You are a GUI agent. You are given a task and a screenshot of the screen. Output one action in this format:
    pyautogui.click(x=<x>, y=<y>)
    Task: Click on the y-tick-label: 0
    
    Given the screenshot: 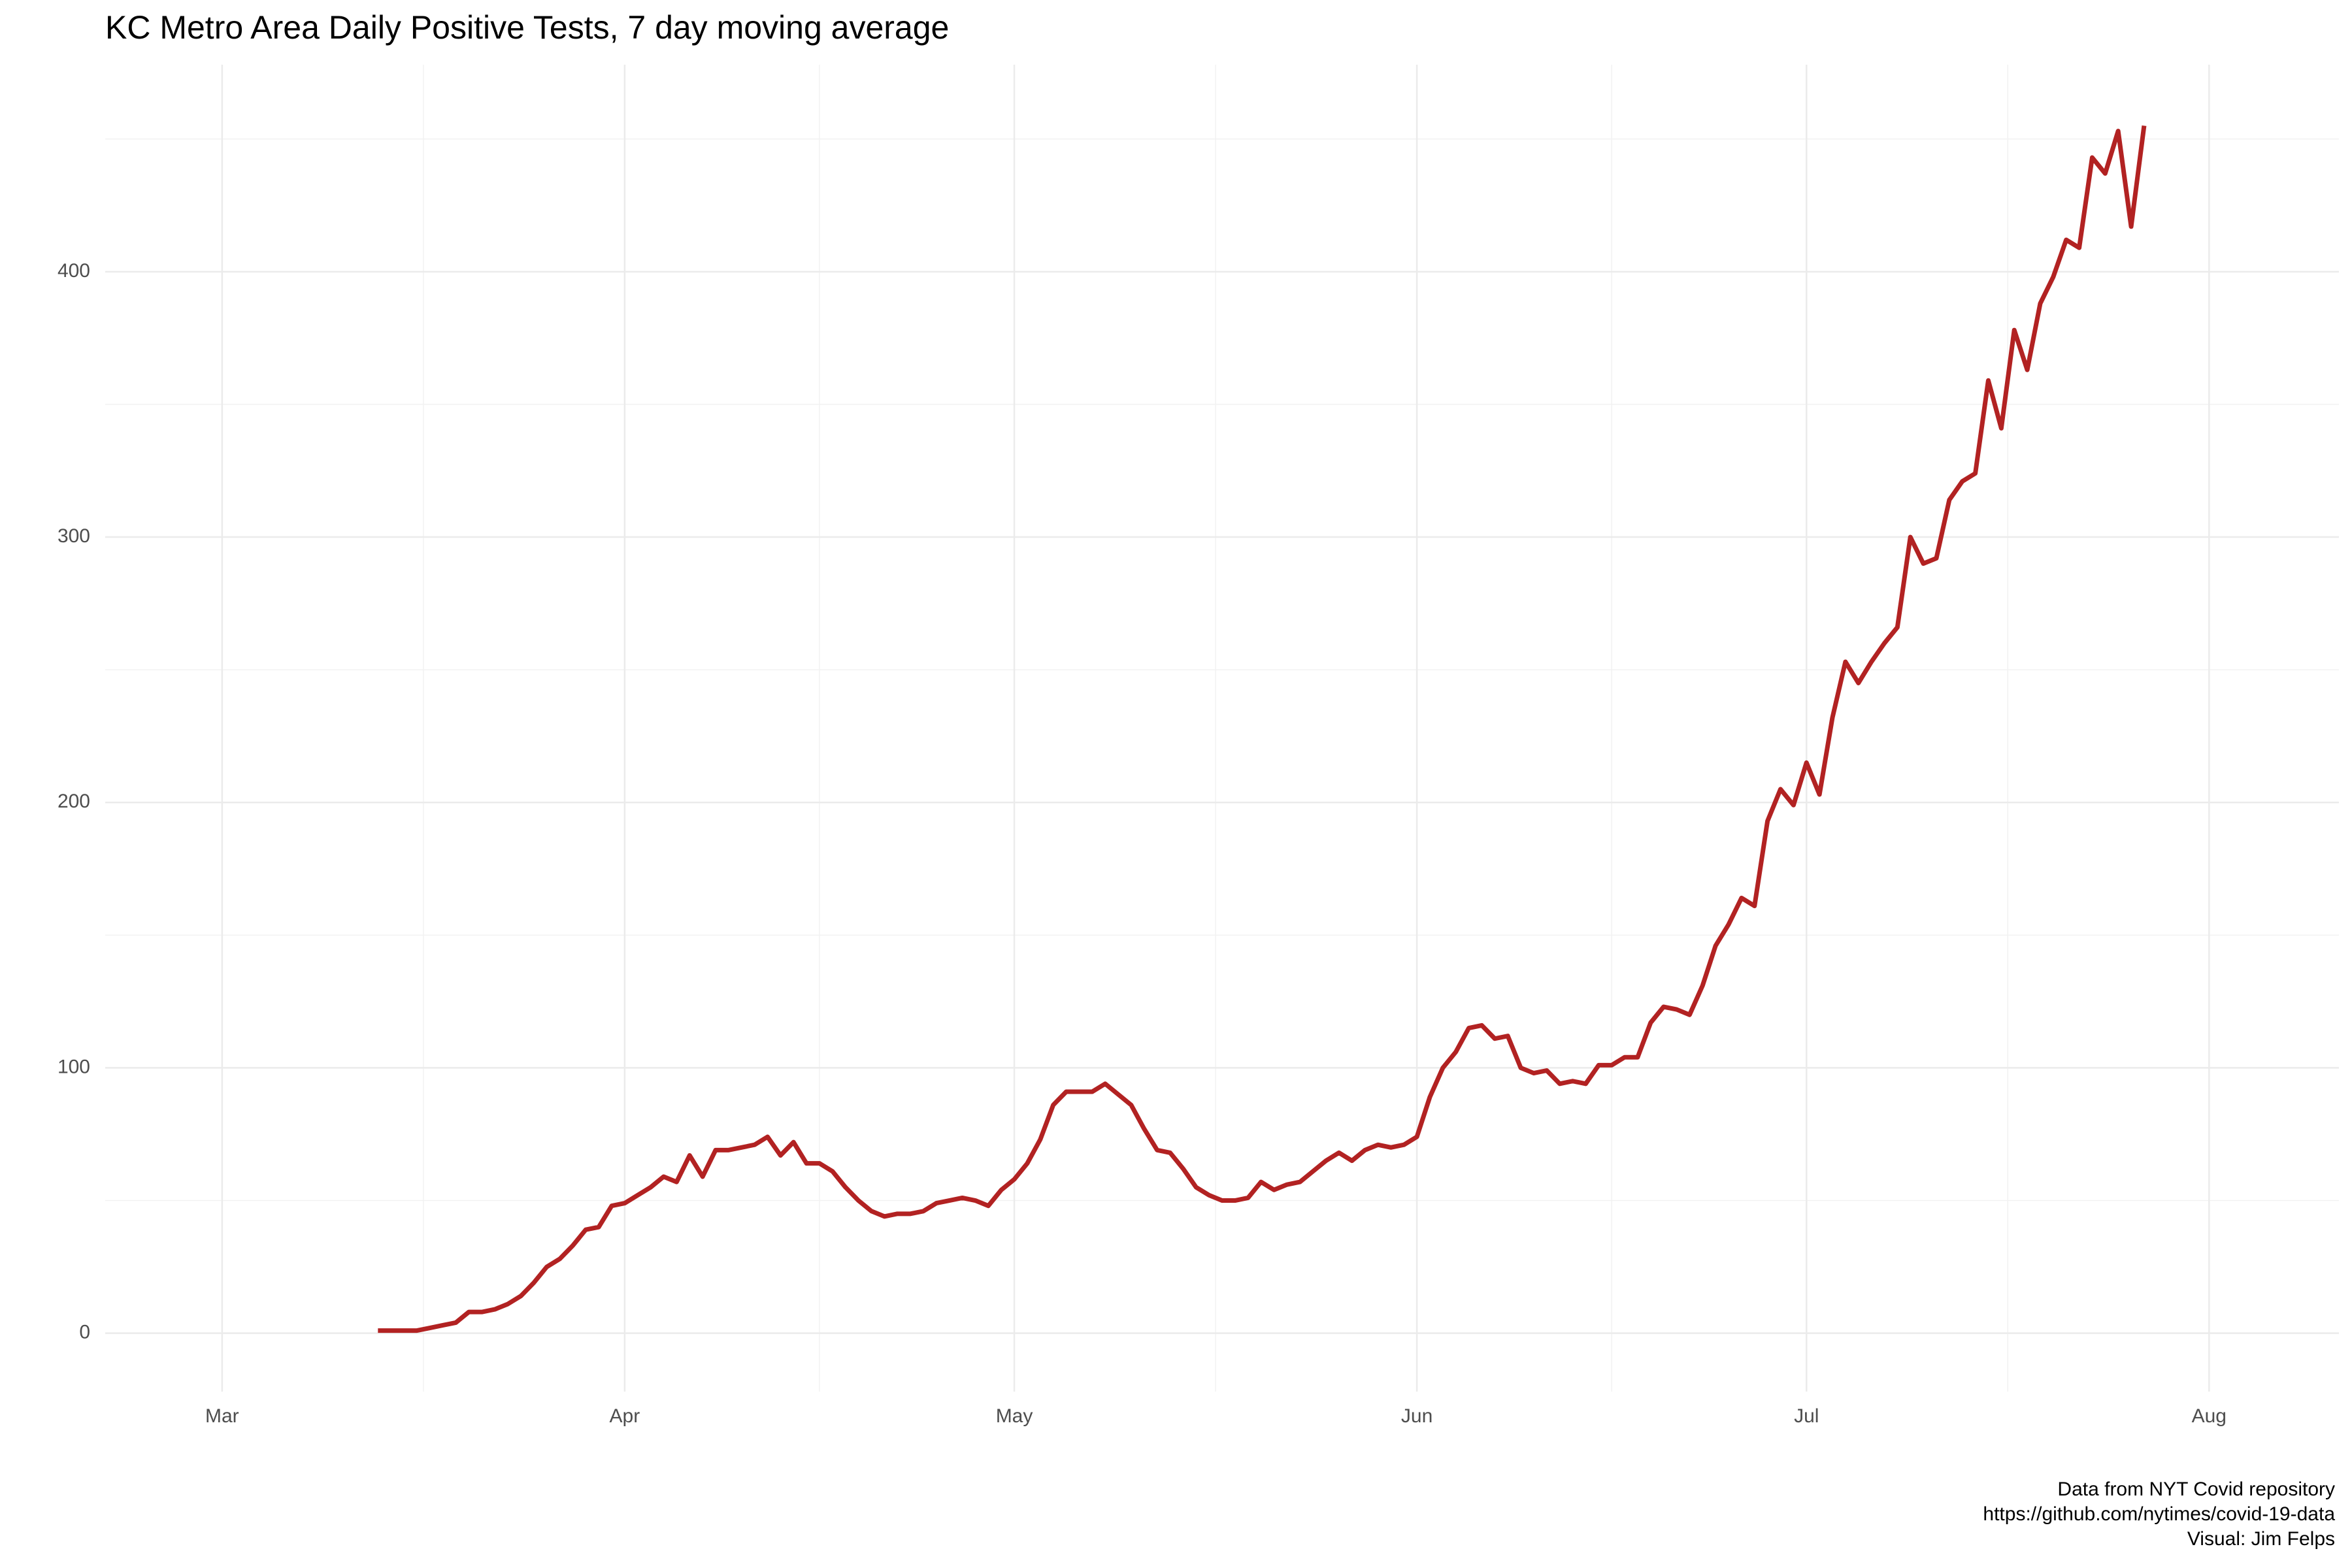 What is the action you would take?
    pyautogui.click(x=84, y=1332)
    